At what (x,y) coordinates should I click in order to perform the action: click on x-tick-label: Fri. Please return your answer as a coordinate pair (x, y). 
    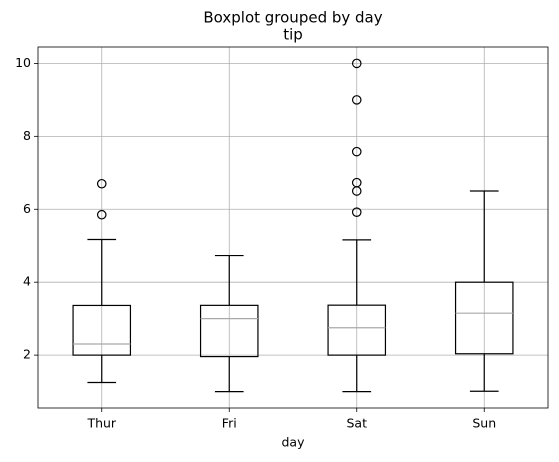
    Looking at the image, I should click on (229, 423).